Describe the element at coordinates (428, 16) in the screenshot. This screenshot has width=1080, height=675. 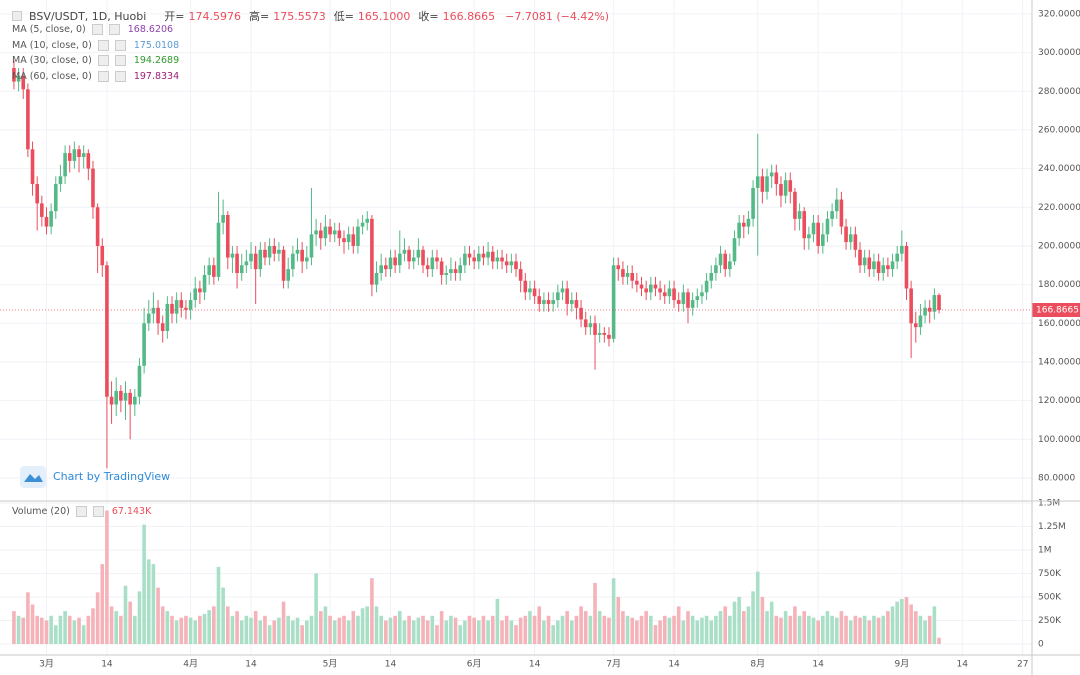
I see `ohlc-label: 收=` at that location.